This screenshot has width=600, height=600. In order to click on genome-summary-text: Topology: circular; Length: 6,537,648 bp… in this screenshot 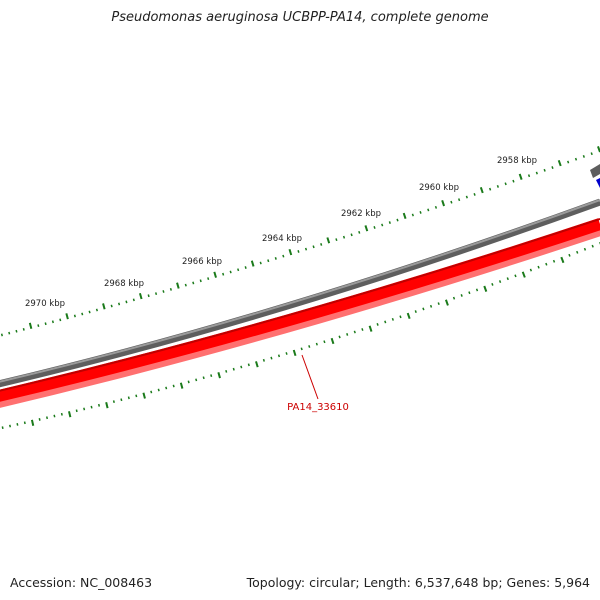, I will do `click(418, 582)`.